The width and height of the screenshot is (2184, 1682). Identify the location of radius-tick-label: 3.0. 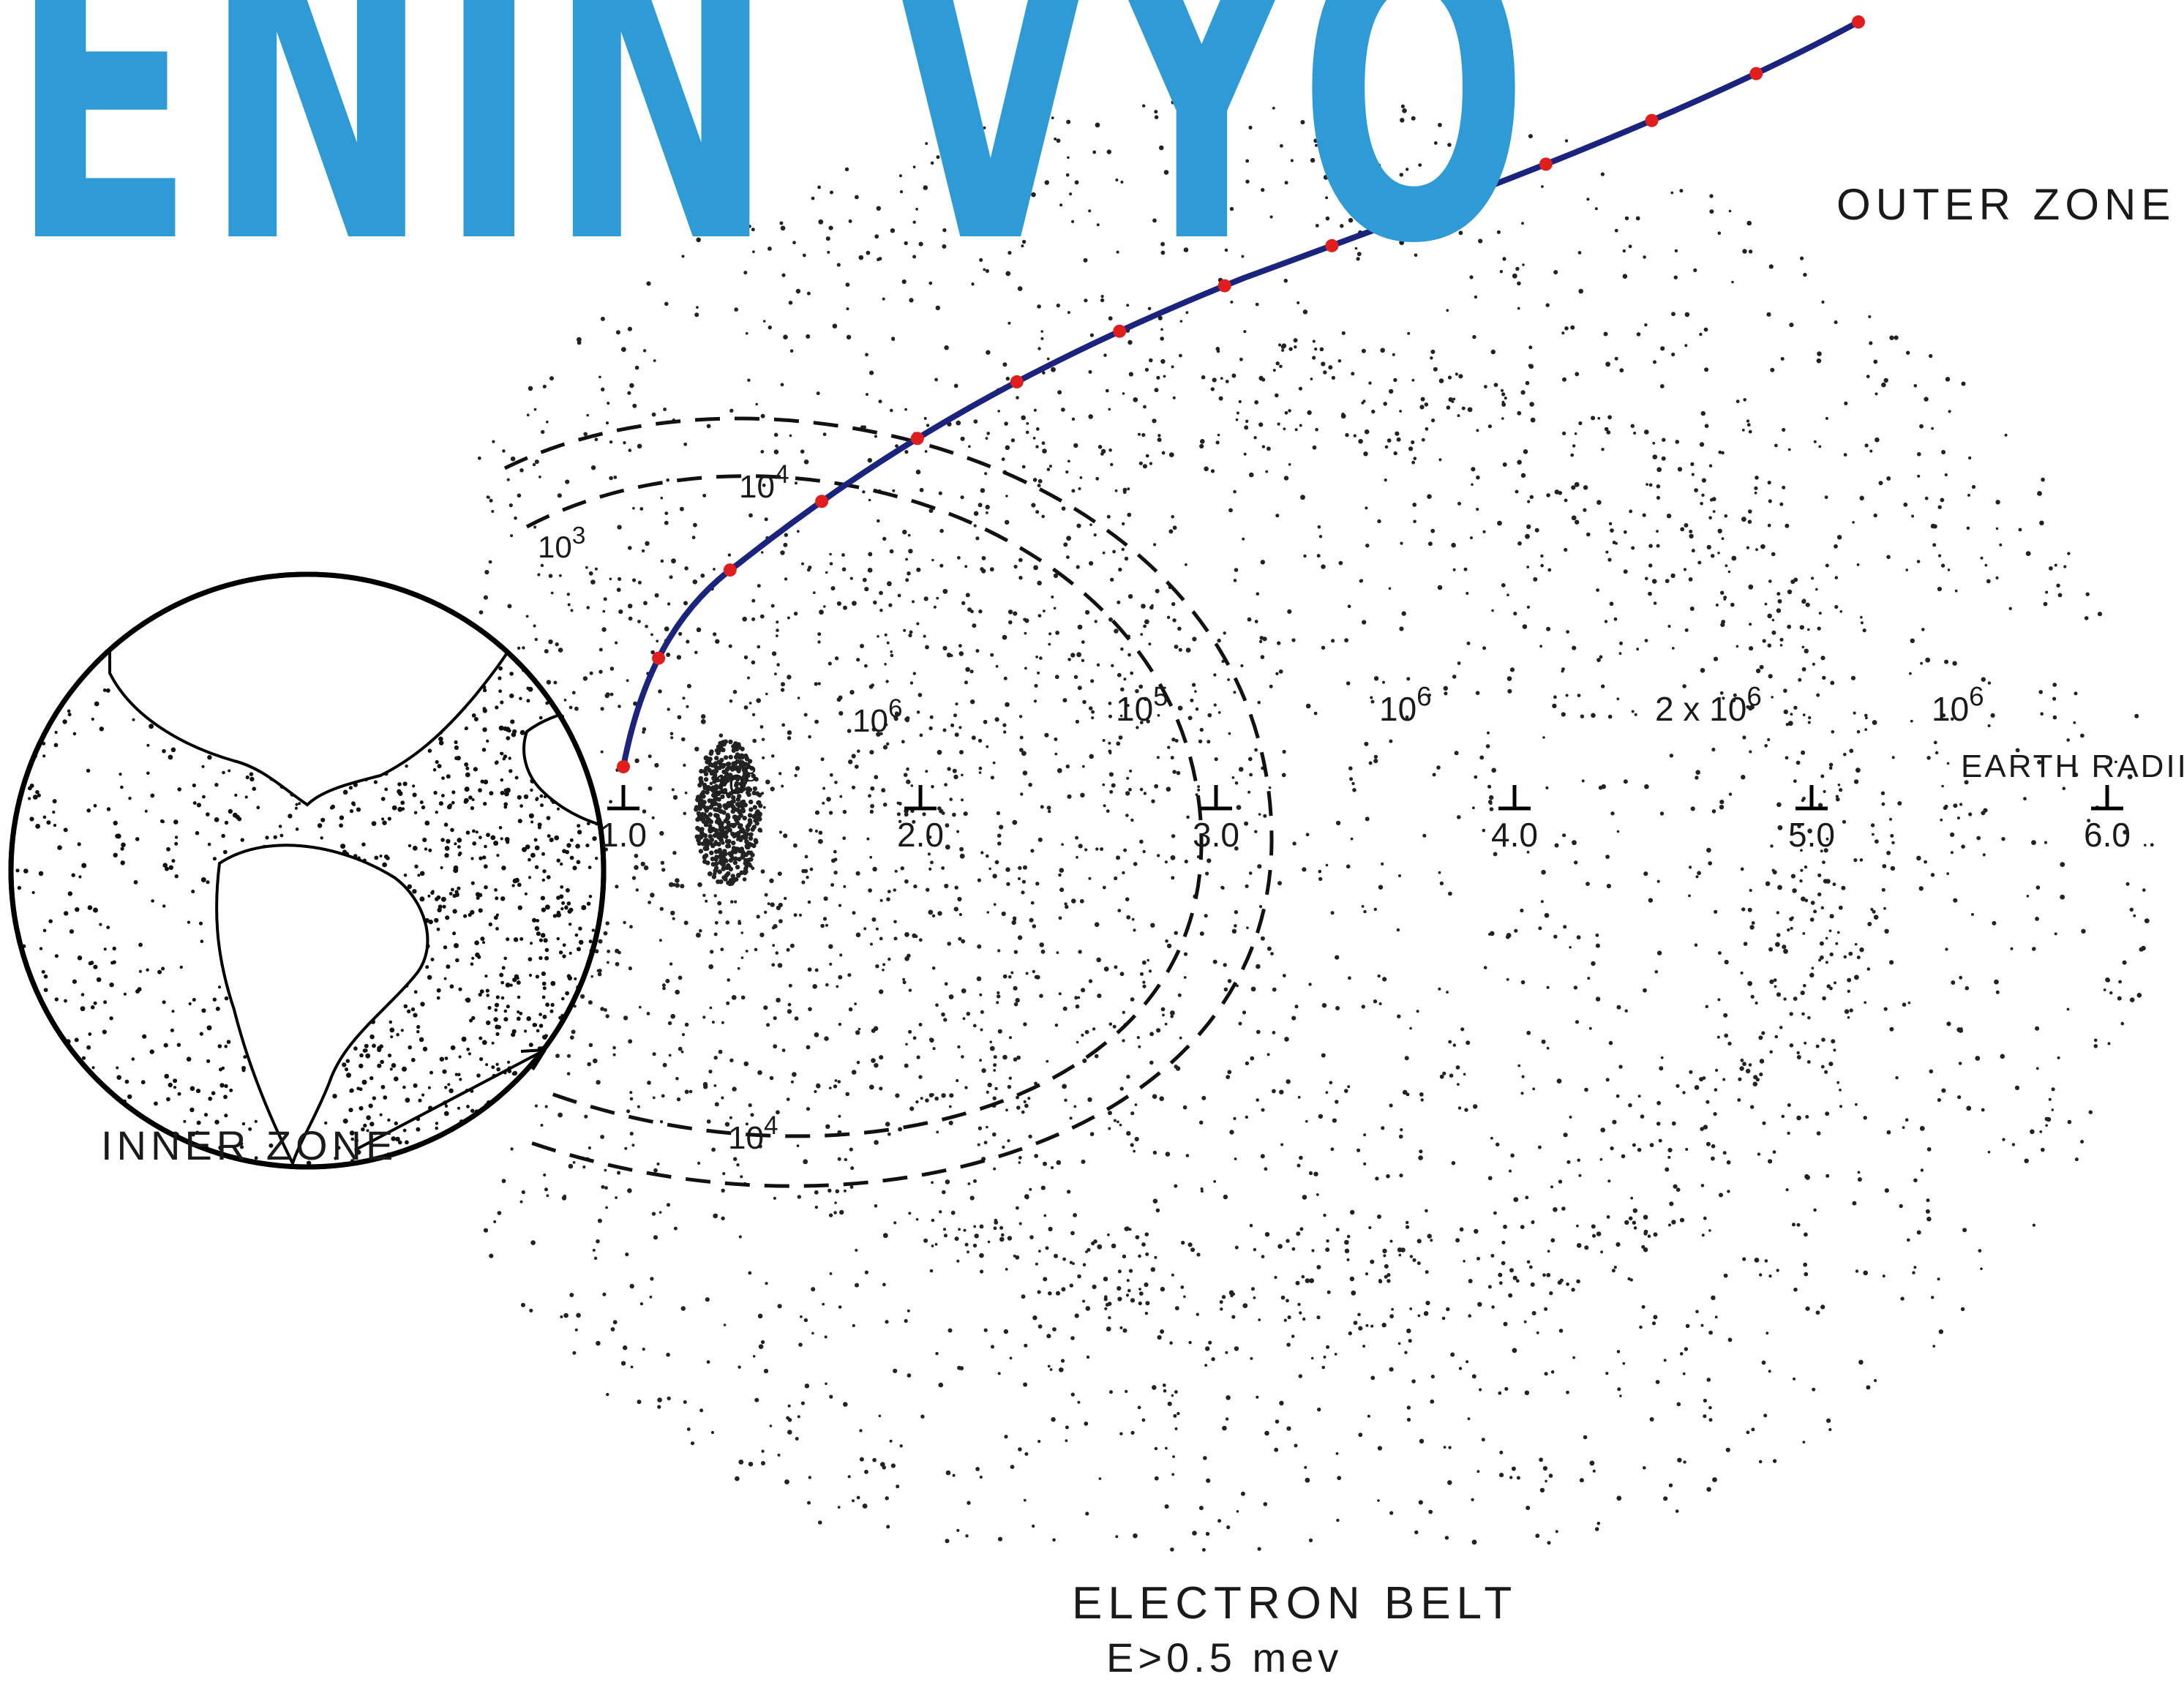
(1216, 835).